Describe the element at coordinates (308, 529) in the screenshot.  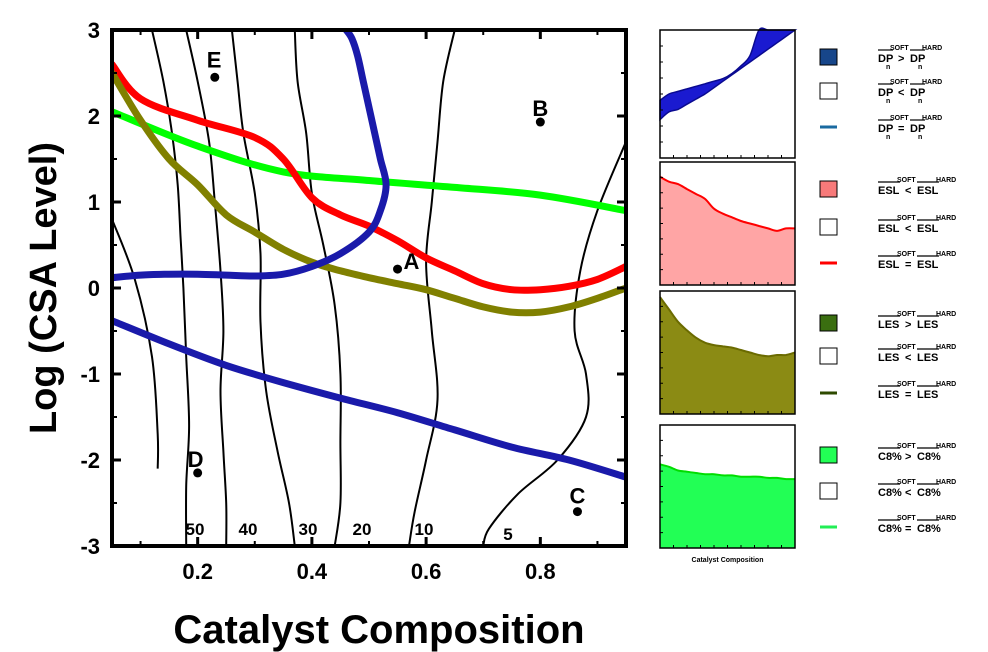
I see `contour-value-label: 30` at that location.